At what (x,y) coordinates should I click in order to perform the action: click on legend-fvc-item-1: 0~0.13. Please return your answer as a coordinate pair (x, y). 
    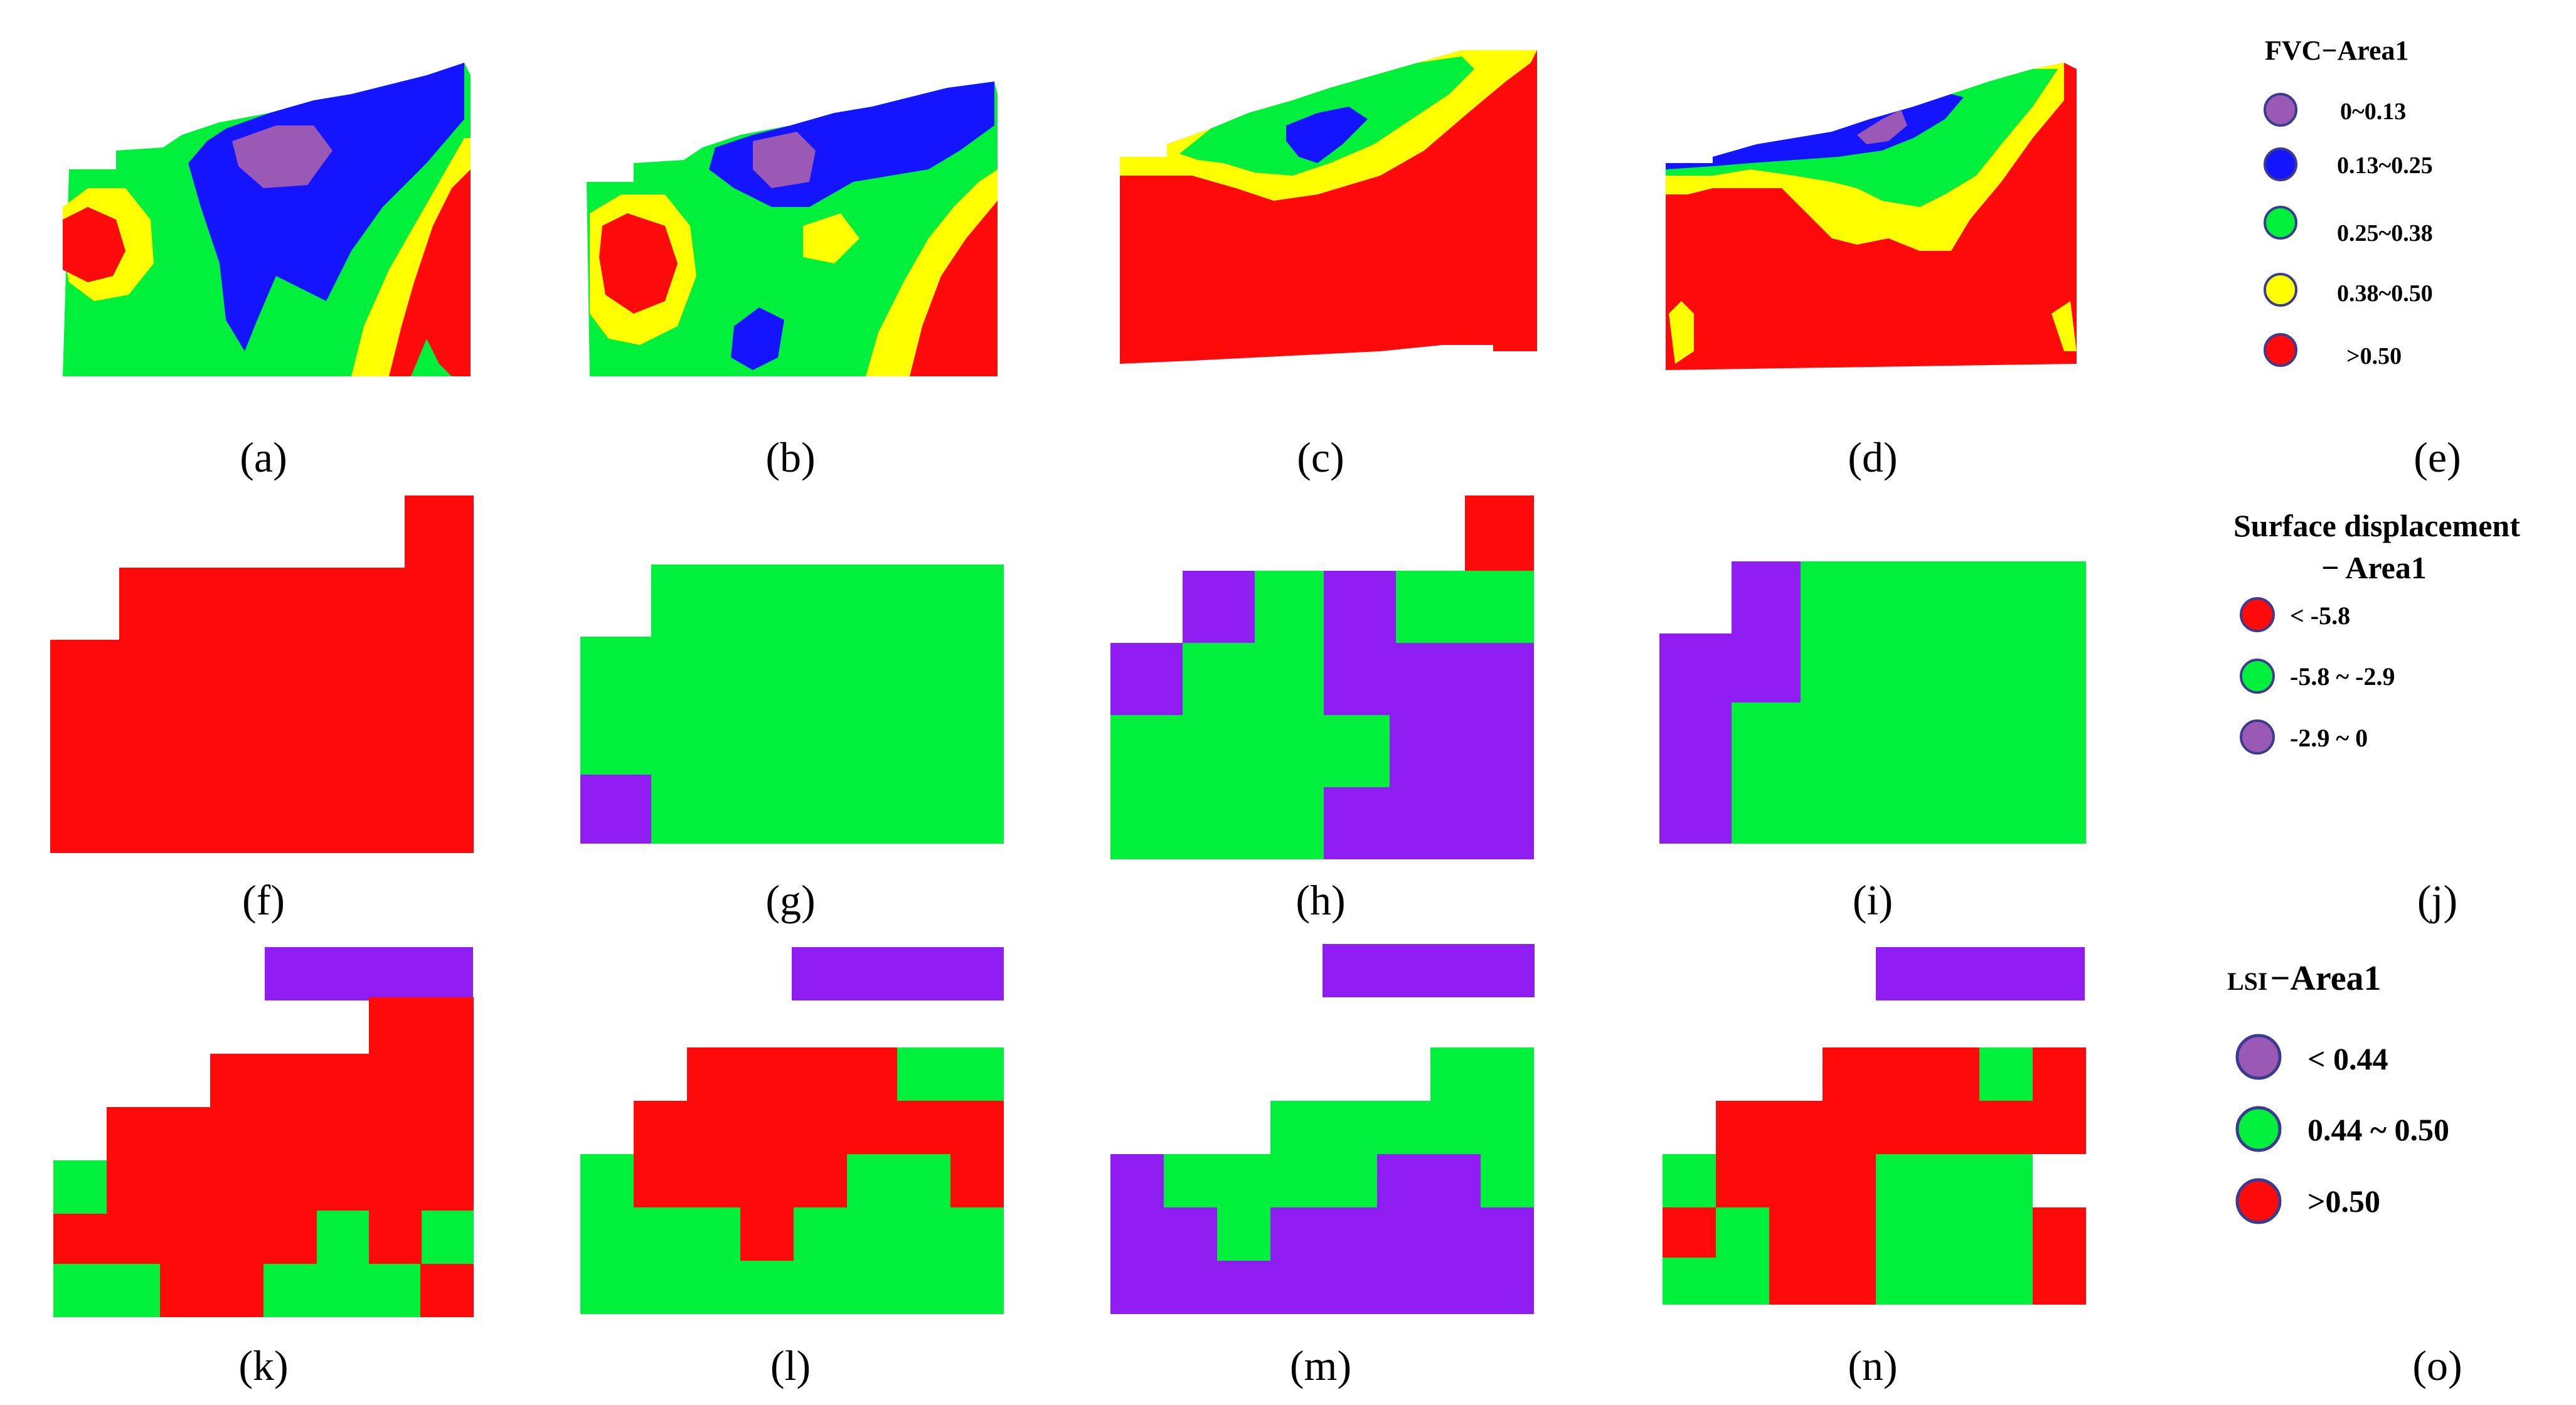
    Looking at the image, I should click on (2335, 110).